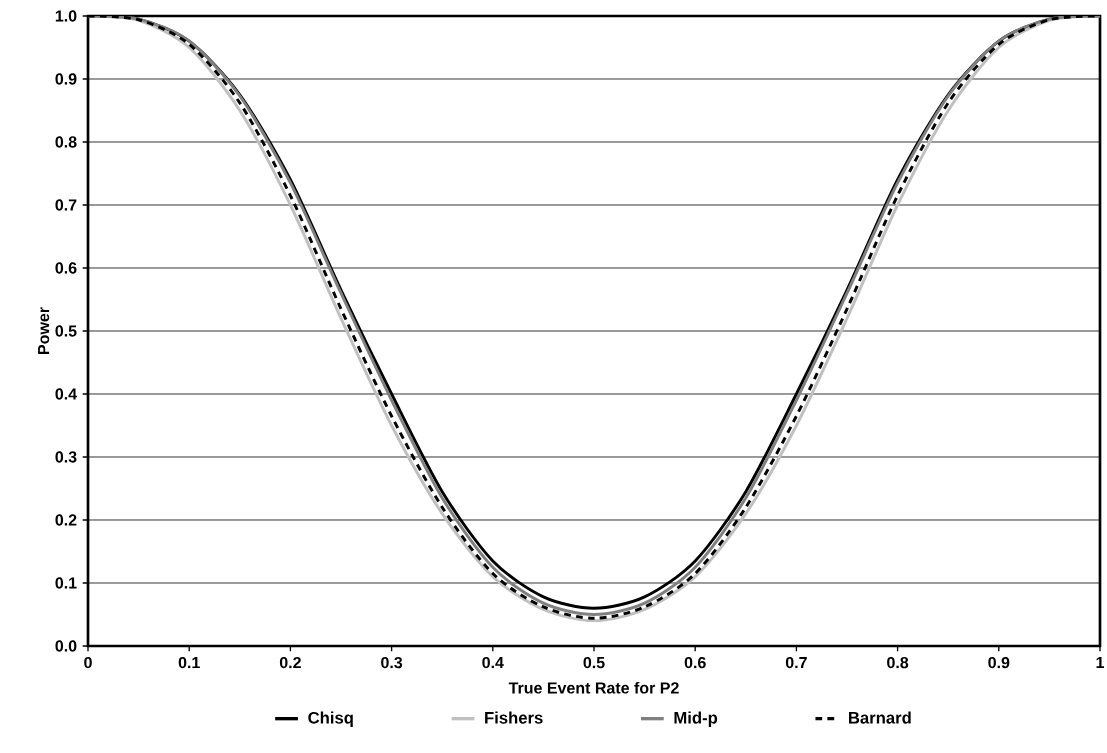 This screenshot has width=1107, height=753. I want to click on y-tick-label: 1.0, so click(66, 16).